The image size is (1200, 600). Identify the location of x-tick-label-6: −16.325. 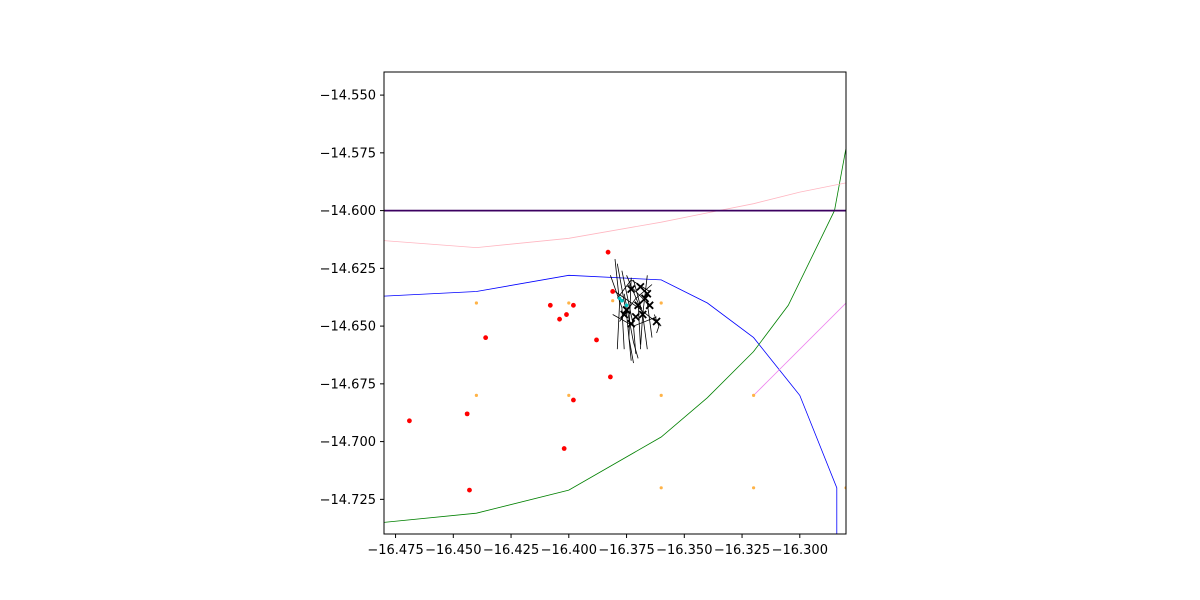
(742, 550).